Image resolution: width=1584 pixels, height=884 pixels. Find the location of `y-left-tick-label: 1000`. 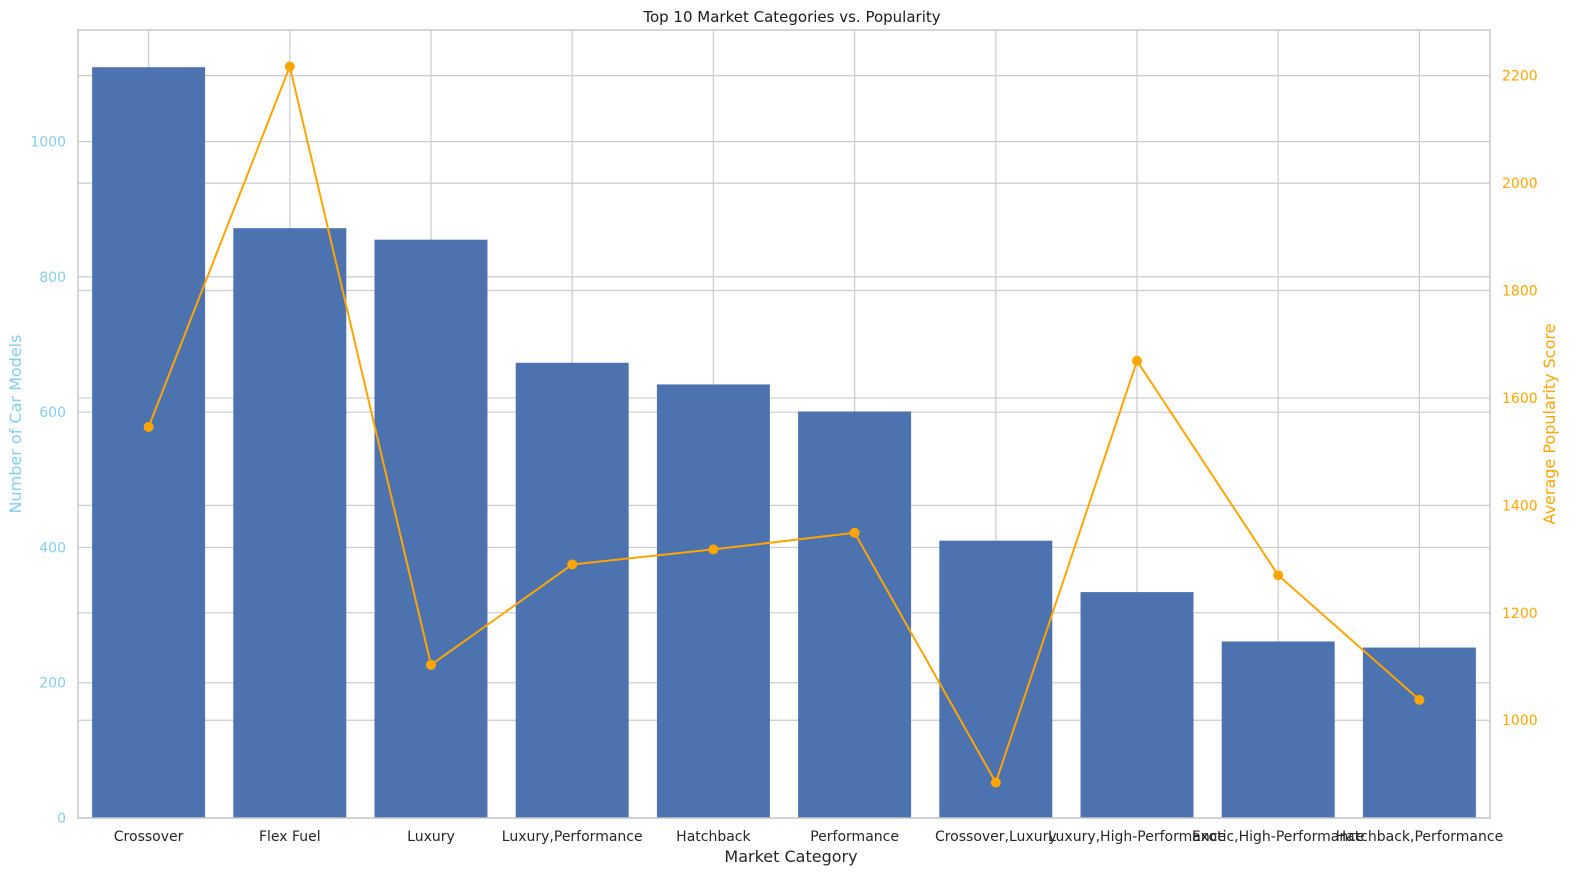

y-left-tick-label: 1000 is located at coordinates (48, 143).